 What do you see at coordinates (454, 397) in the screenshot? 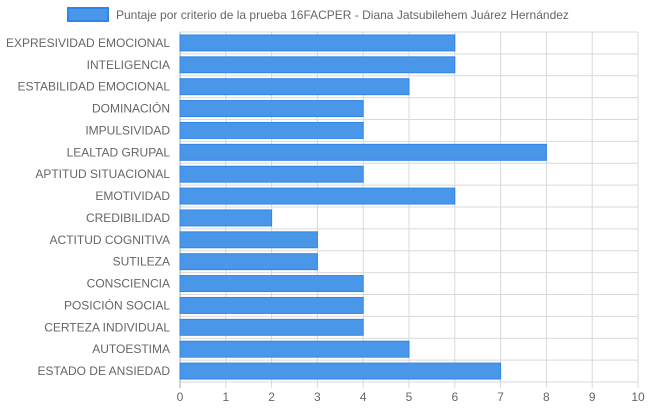
I see `x-tick-label: 6` at bounding box center [454, 397].